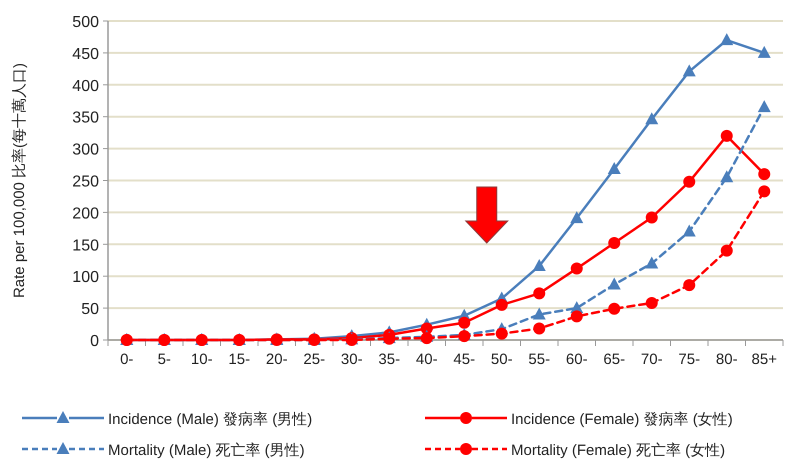 This screenshot has height=460, width=790. I want to click on x-tick-label: 85+, so click(765, 359).